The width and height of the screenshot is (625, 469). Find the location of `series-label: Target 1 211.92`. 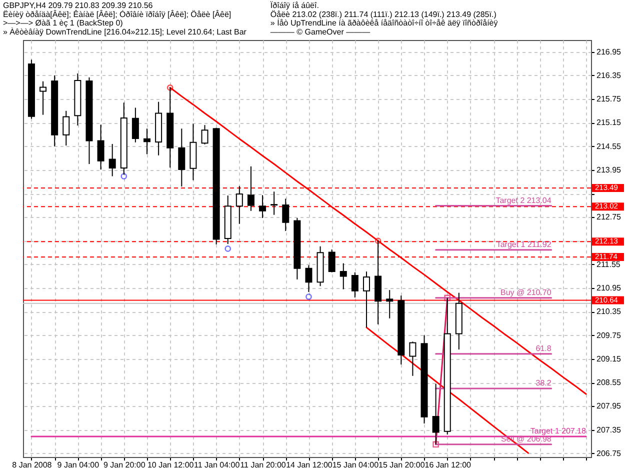

series-label: Target 1 211.92 is located at coordinates (524, 244).